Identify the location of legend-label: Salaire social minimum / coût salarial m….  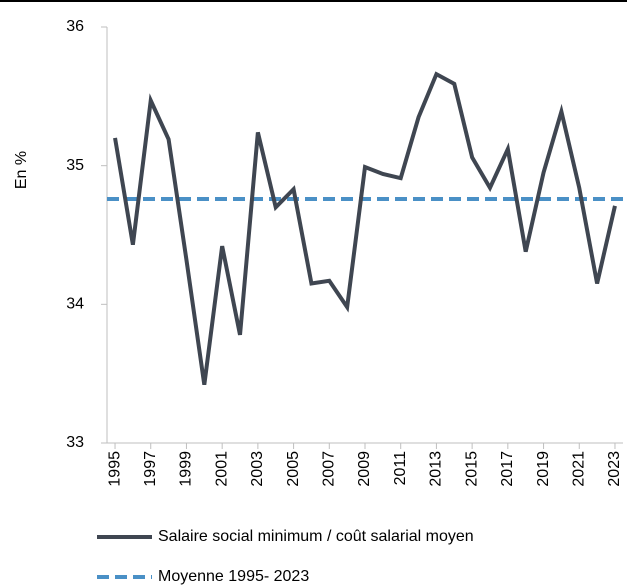
(316, 536).